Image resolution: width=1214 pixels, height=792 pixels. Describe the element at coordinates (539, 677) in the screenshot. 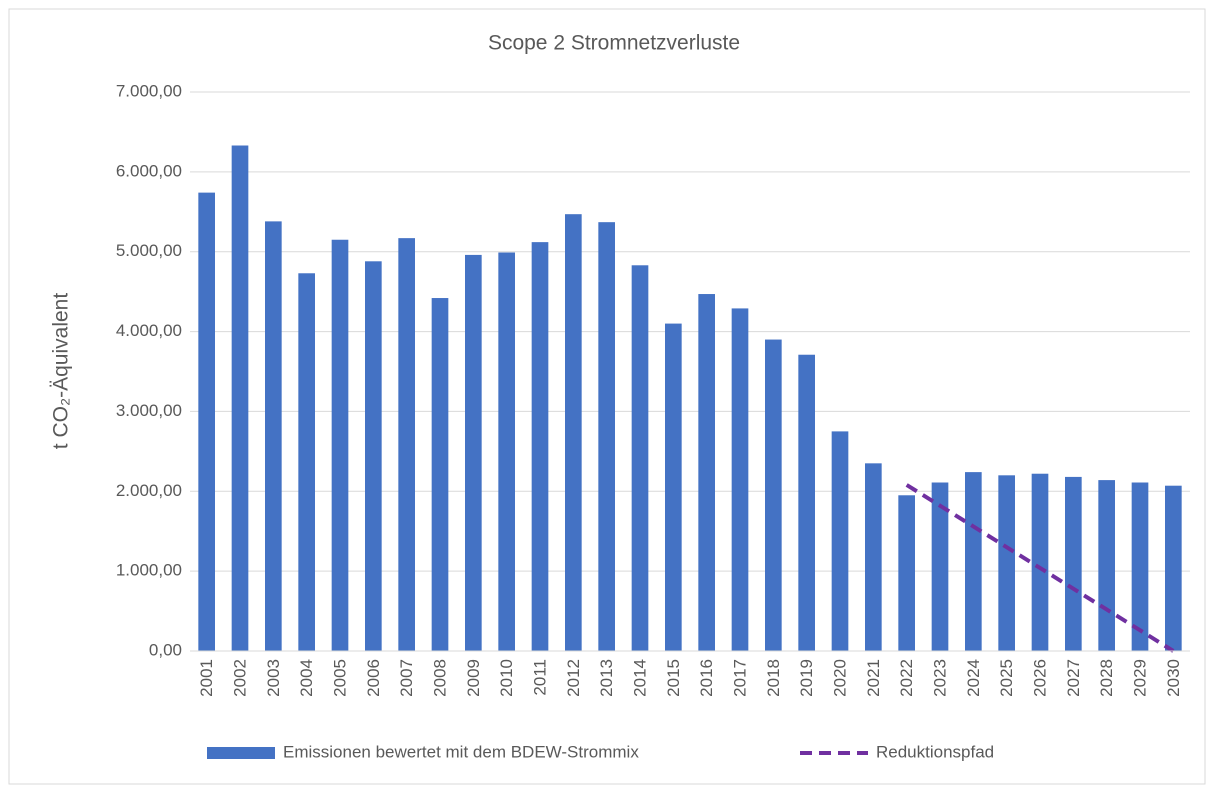

I see `x-tick-label: 2011` at that location.